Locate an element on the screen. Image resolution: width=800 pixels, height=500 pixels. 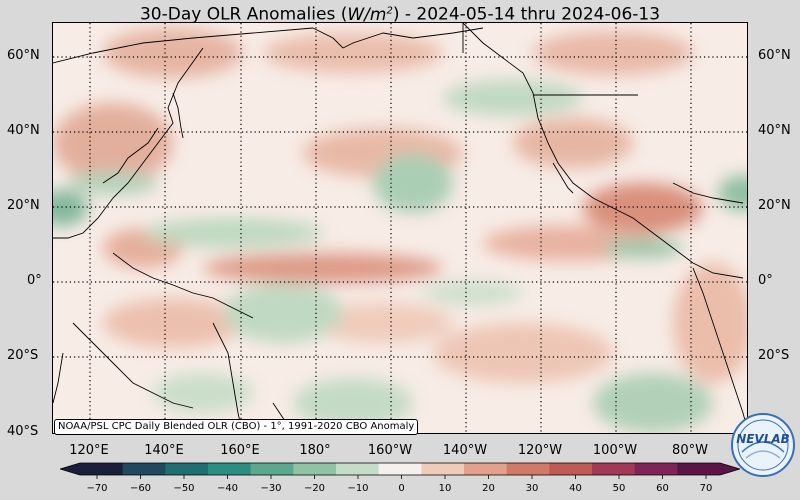
lat-label-right-60n: 60°N is located at coordinates (774, 55).